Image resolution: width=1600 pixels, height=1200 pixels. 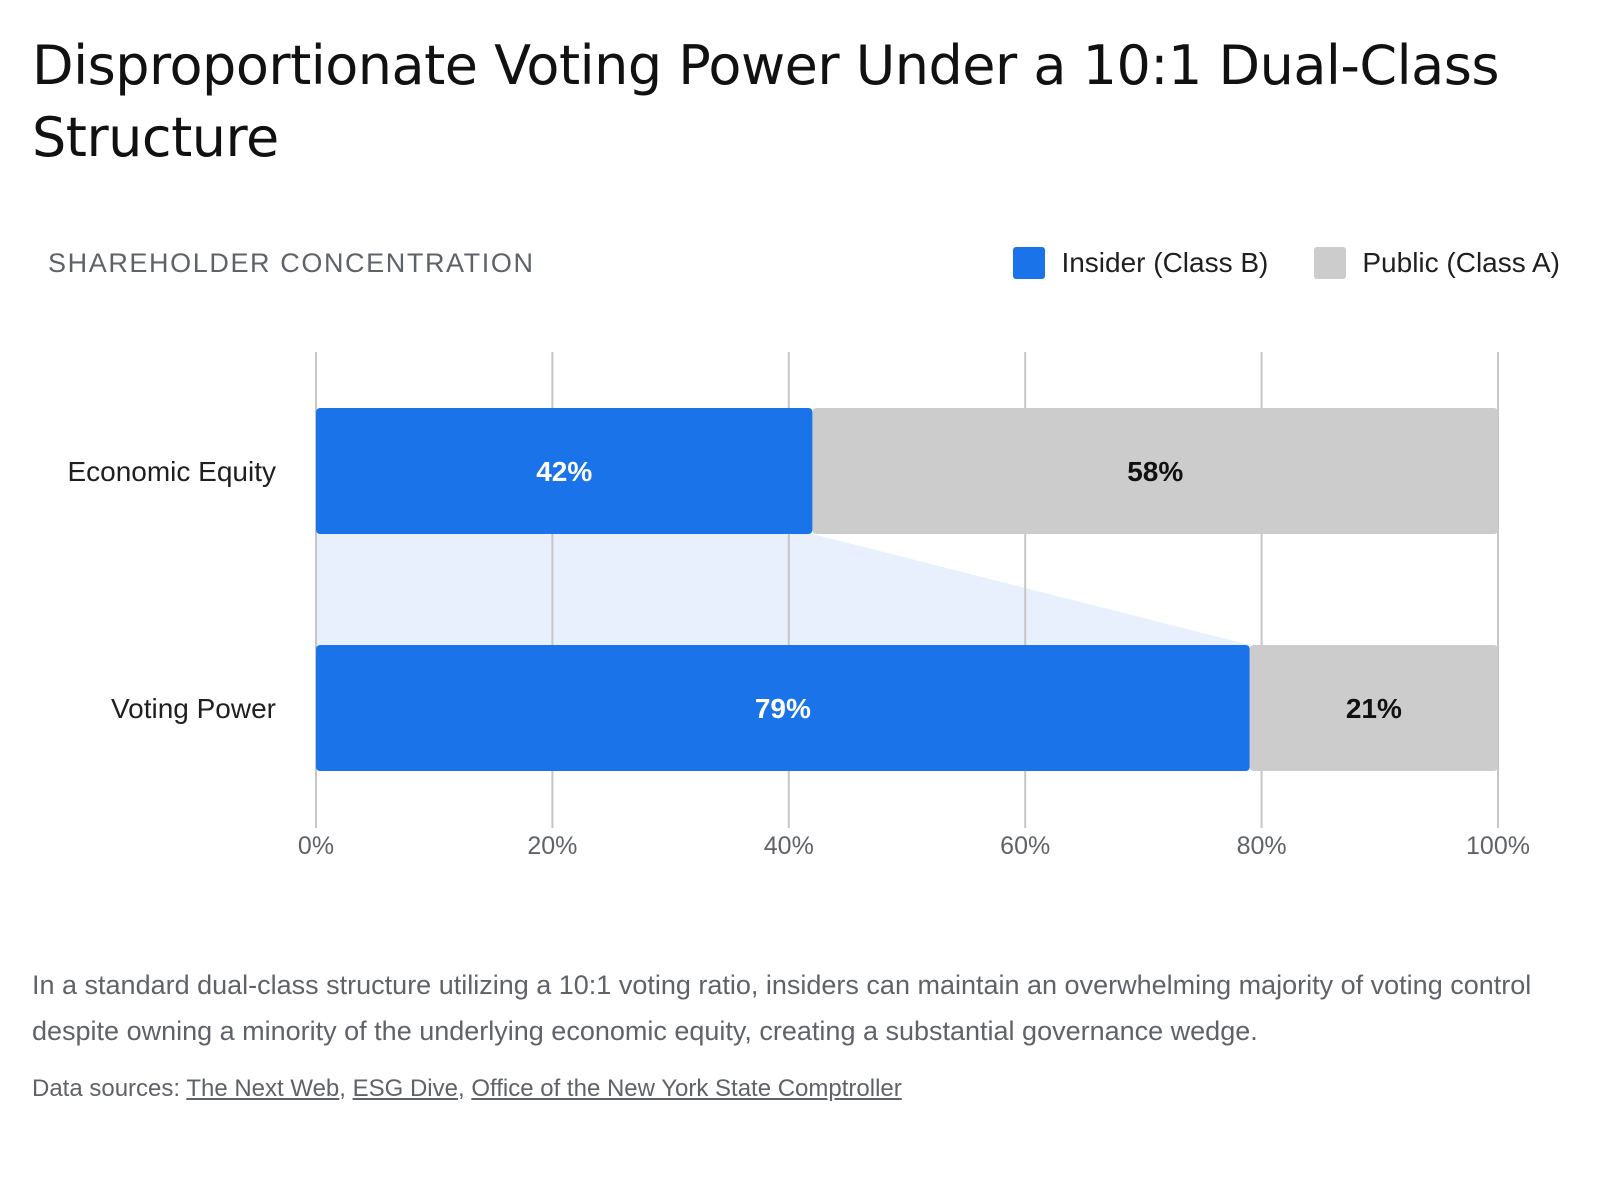 I want to click on source-link-esg-dive: ESG Dive, so click(x=405, y=1088).